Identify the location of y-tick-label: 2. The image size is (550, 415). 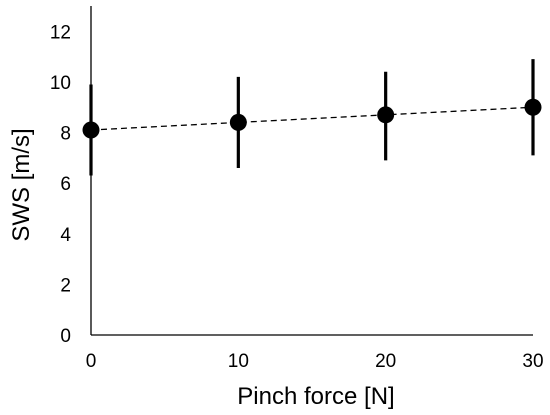
(65, 285).